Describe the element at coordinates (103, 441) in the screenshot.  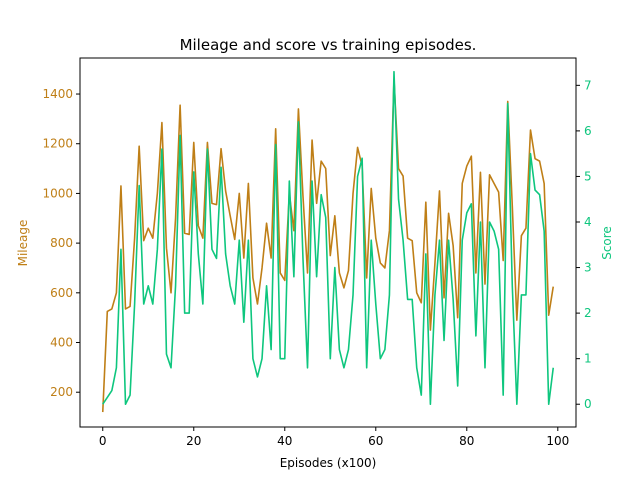
I see `x-tick-label: 0` at that location.